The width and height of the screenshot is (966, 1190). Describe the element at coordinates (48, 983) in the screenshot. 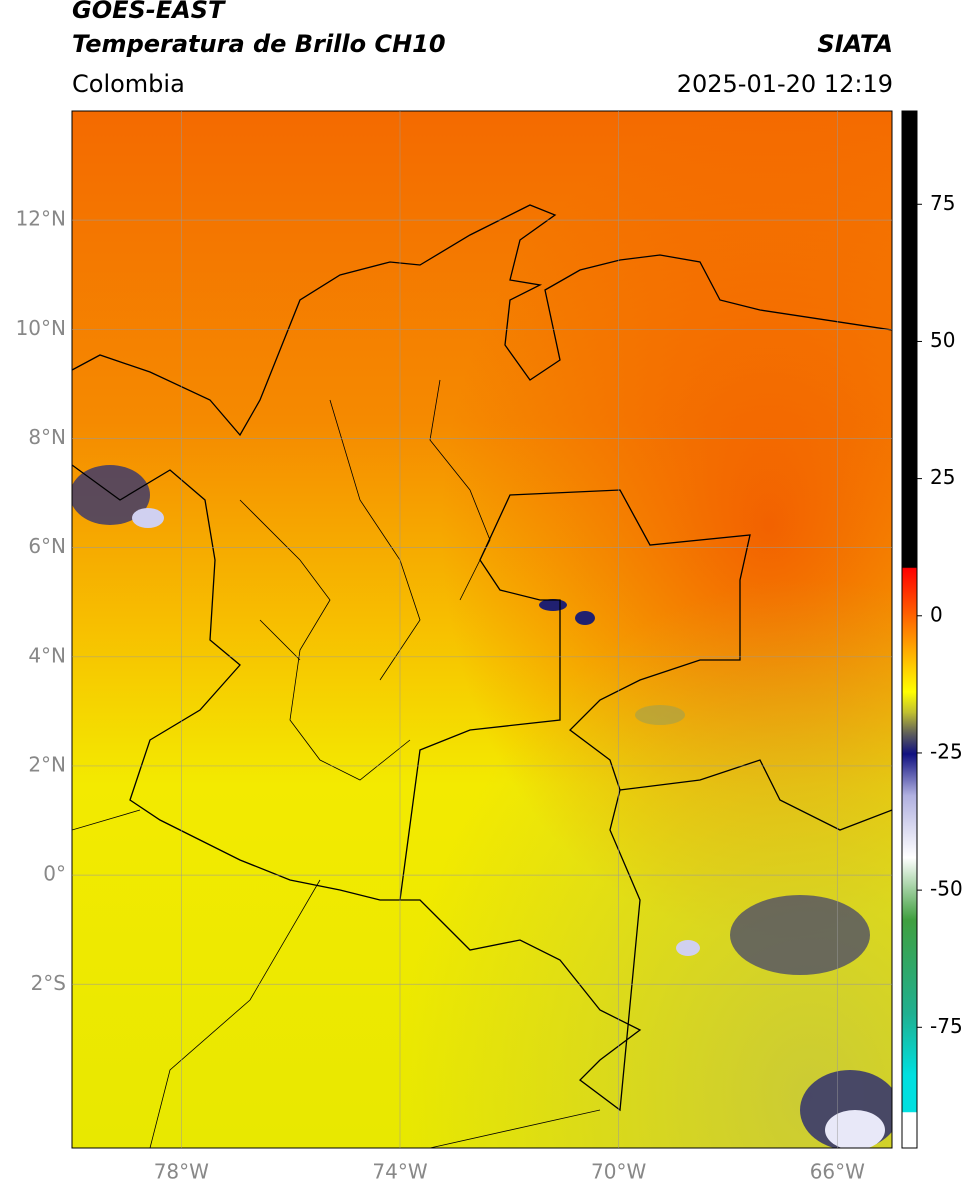

I see `y-tick-label: 2°S` at that location.